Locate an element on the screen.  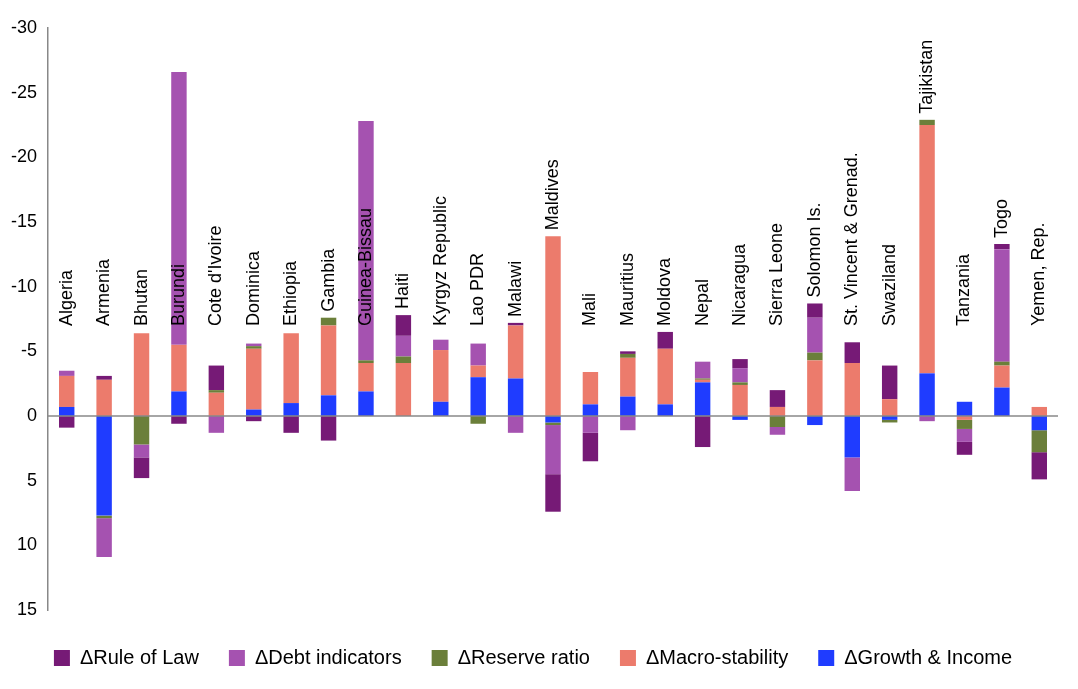
y-tick-label: -20 is located at coordinates (24, 156).